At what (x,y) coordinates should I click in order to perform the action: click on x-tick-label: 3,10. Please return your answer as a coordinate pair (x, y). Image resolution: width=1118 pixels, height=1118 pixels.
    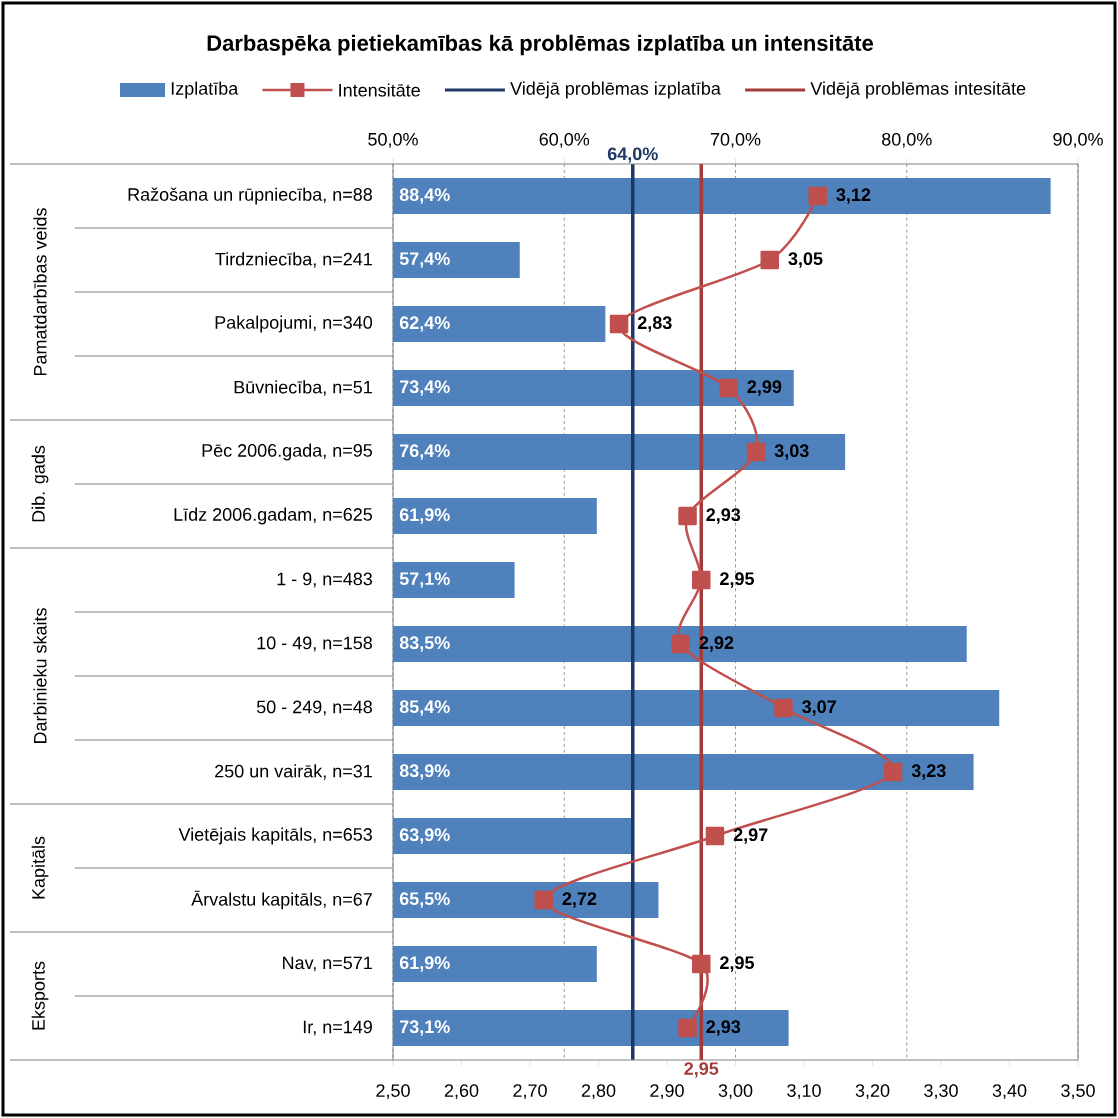
    Looking at the image, I should click on (804, 1092).